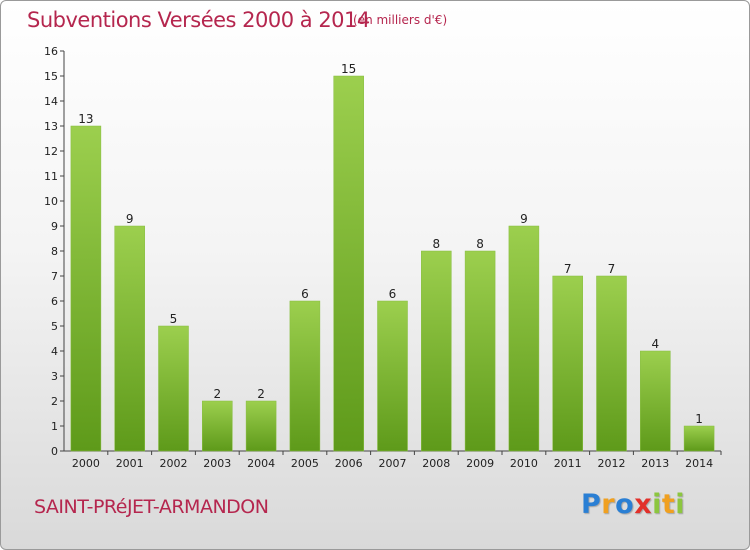 The height and width of the screenshot is (550, 750). What do you see at coordinates (54, 426) in the screenshot?
I see `y-tick-label: 1` at bounding box center [54, 426].